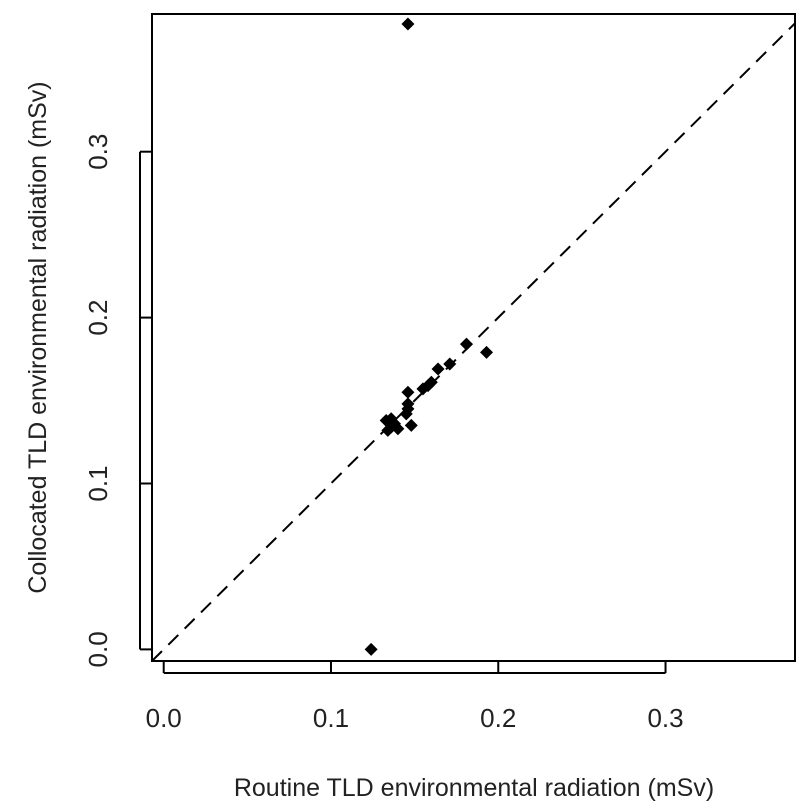 The width and height of the screenshot is (796, 806). What do you see at coordinates (415, 697) in the screenshot?
I see `x-axis: 0.0 0.1 0.2 0.3` at bounding box center [415, 697].